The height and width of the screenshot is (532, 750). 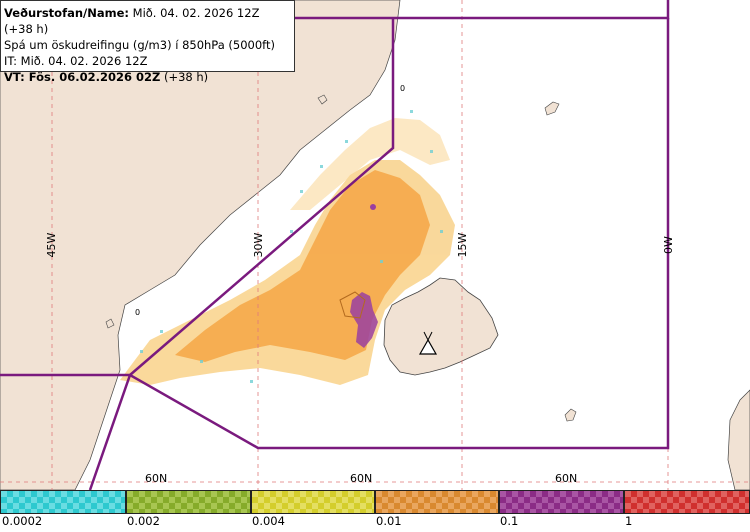 I want to click on concentration-legend: 0.0002 0.002 0.004 0.01 0.1 1, so click(x=375, y=511).